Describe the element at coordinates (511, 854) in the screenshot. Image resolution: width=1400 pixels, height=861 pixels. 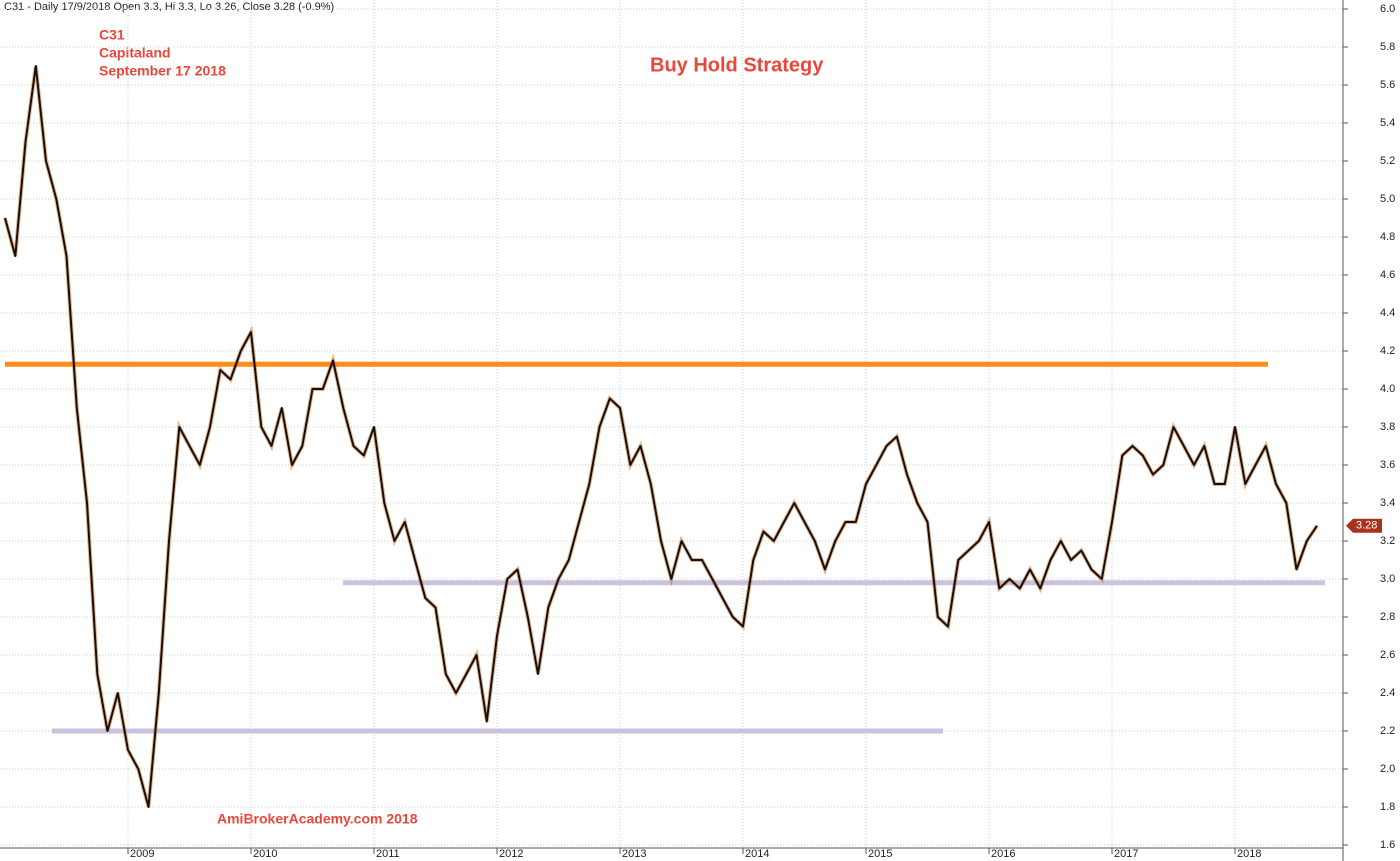
I see `x-tick-label: 2012` at that location.